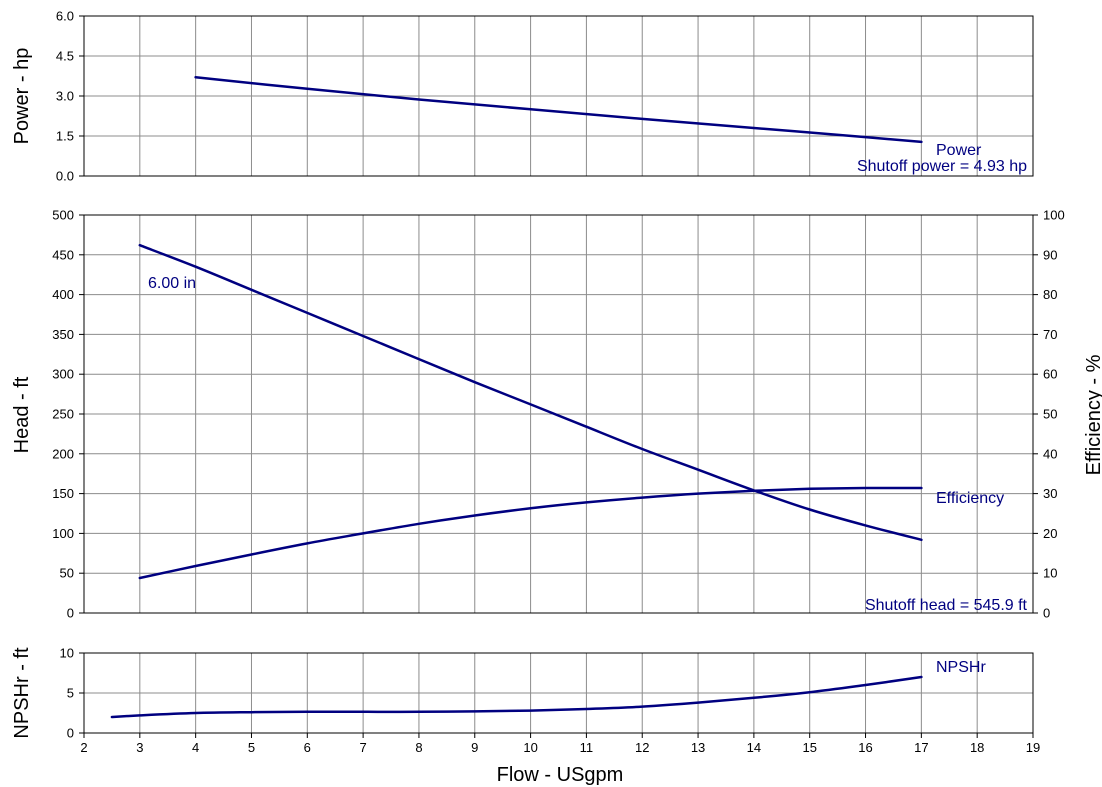  What do you see at coordinates (1050, 374) in the screenshot?
I see `efficiency-ytick-label: 60` at bounding box center [1050, 374].